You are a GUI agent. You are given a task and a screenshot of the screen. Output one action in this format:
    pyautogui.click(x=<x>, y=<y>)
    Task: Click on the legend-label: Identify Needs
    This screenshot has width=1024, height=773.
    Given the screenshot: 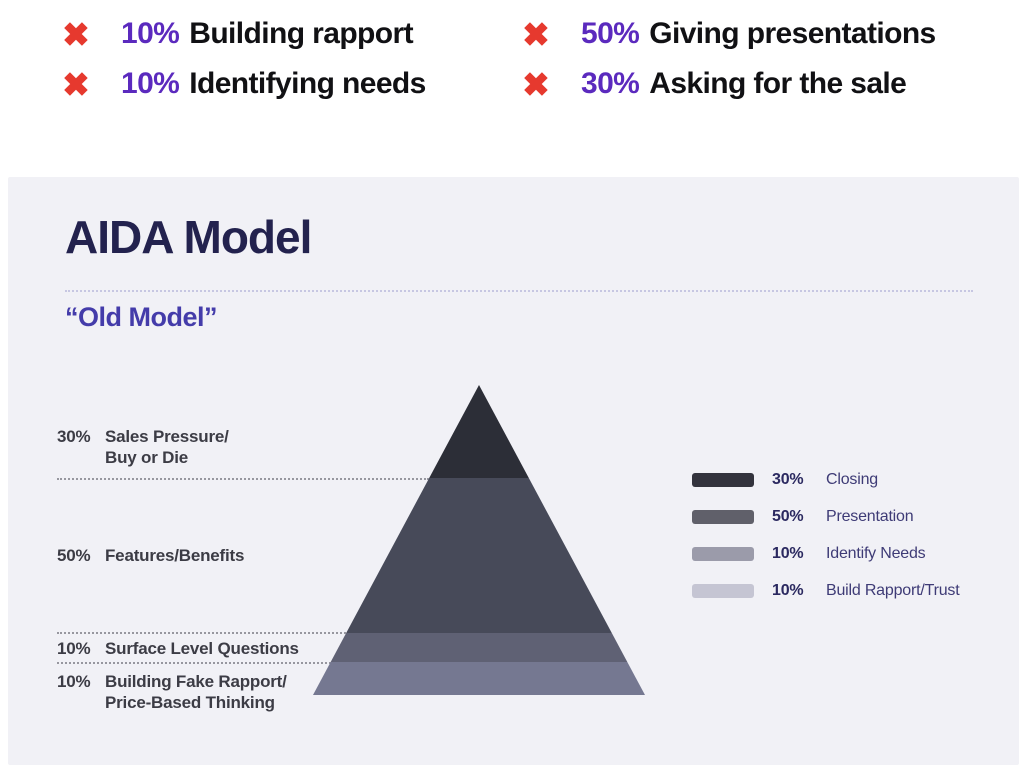 What is the action you would take?
    pyautogui.click(x=876, y=553)
    